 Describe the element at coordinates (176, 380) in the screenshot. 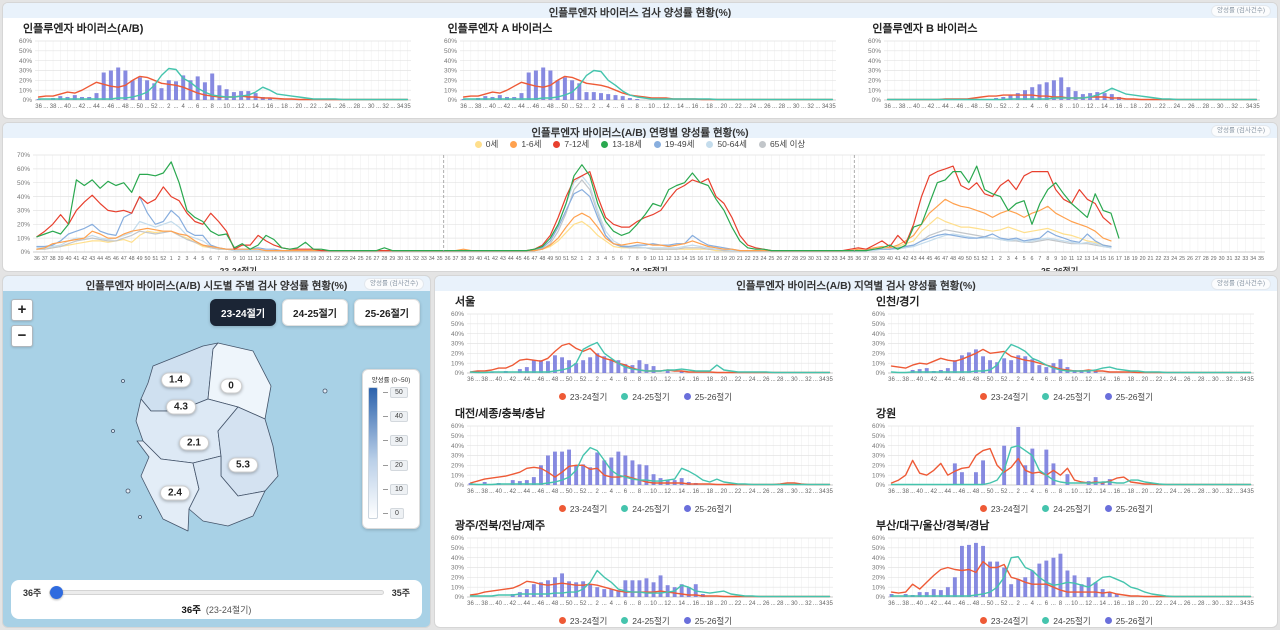

I see `map-value-bubble: 1.4` at that location.